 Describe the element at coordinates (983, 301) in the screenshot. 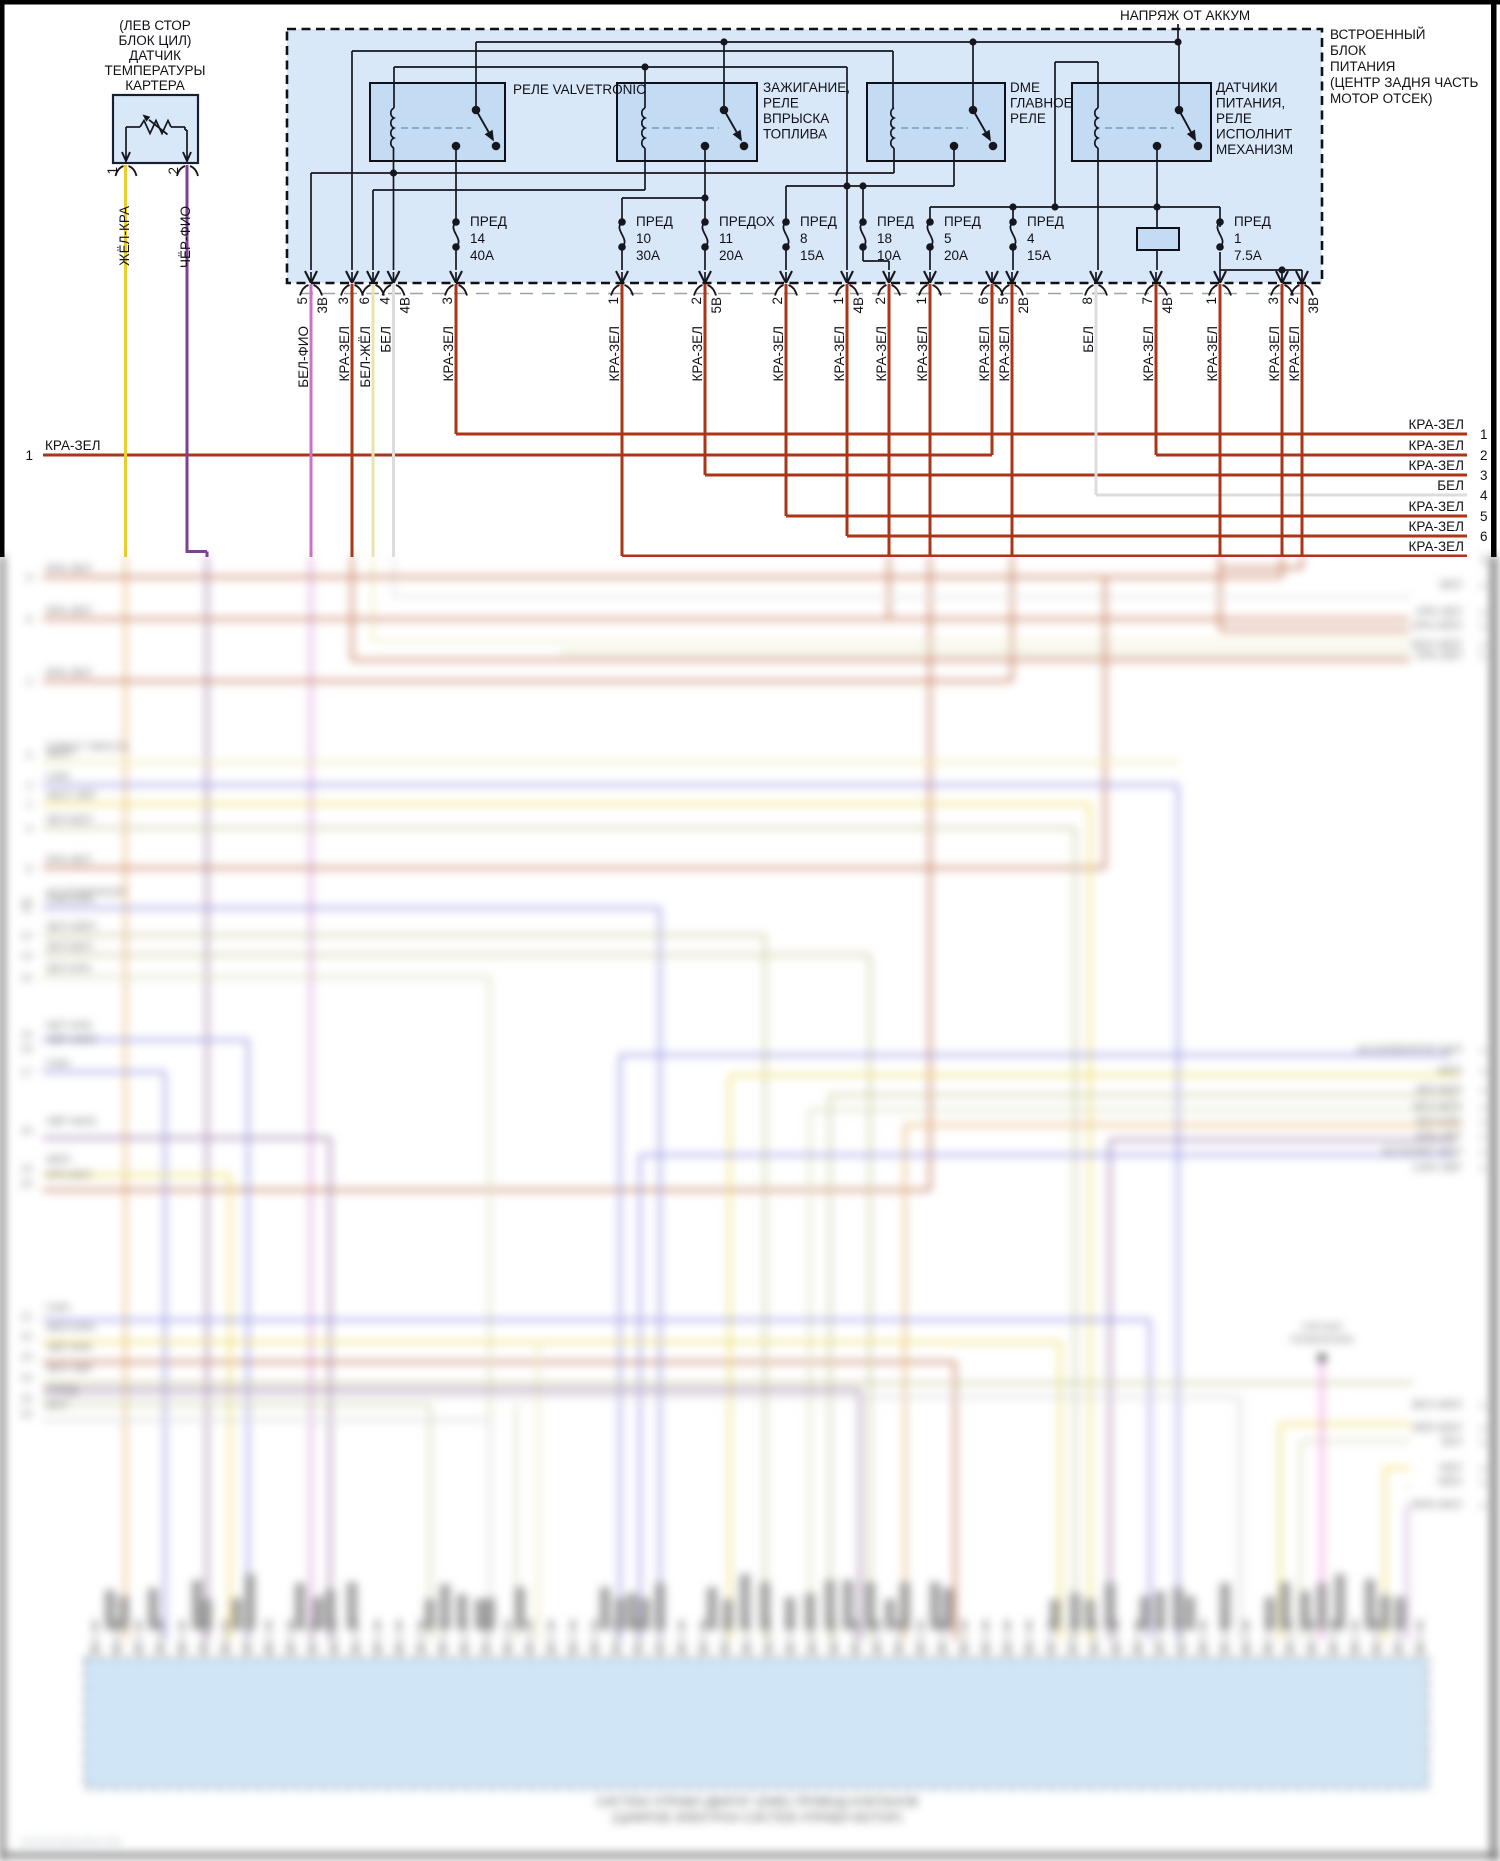

I see `svg-text: 6` at that location.